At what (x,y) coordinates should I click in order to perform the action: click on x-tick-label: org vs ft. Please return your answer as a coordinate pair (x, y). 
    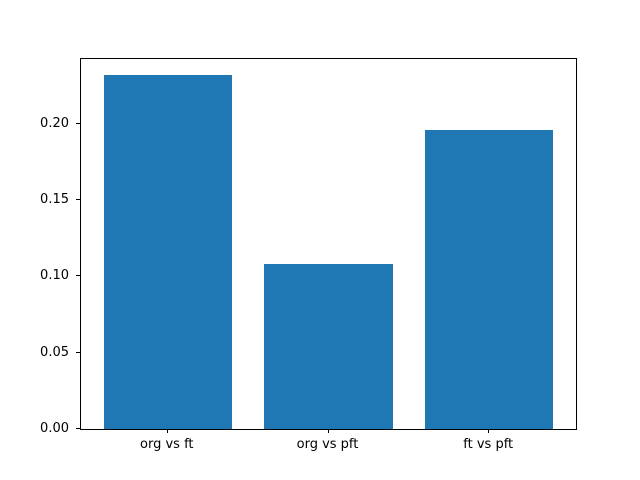
    Looking at the image, I should click on (167, 444).